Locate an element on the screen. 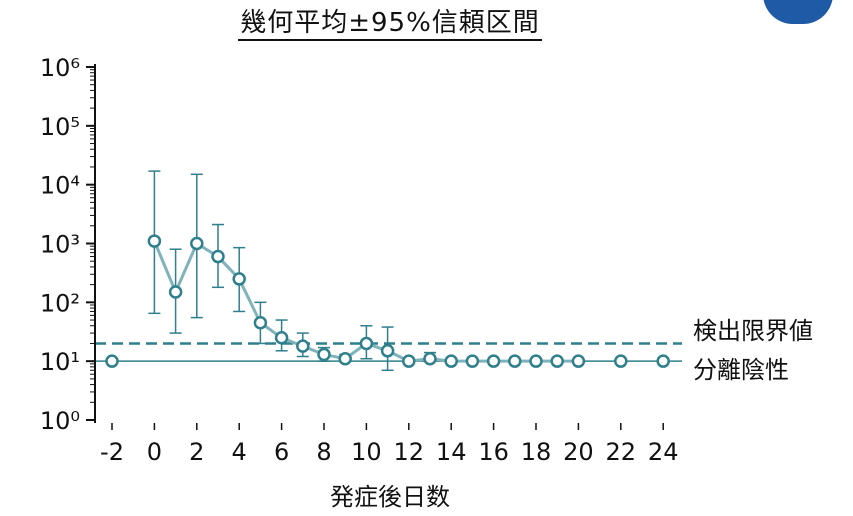 The height and width of the screenshot is (516, 853). y-tick-label: 10⁶ is located at coordinates (60, 68).